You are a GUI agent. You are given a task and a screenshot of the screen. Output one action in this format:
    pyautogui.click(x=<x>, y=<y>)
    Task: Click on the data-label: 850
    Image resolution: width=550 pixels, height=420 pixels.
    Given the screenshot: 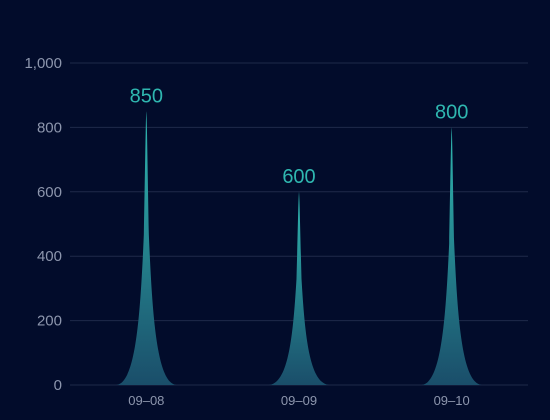 What is the action you would take?
    pyautogui.click(x=146, y=96)
    